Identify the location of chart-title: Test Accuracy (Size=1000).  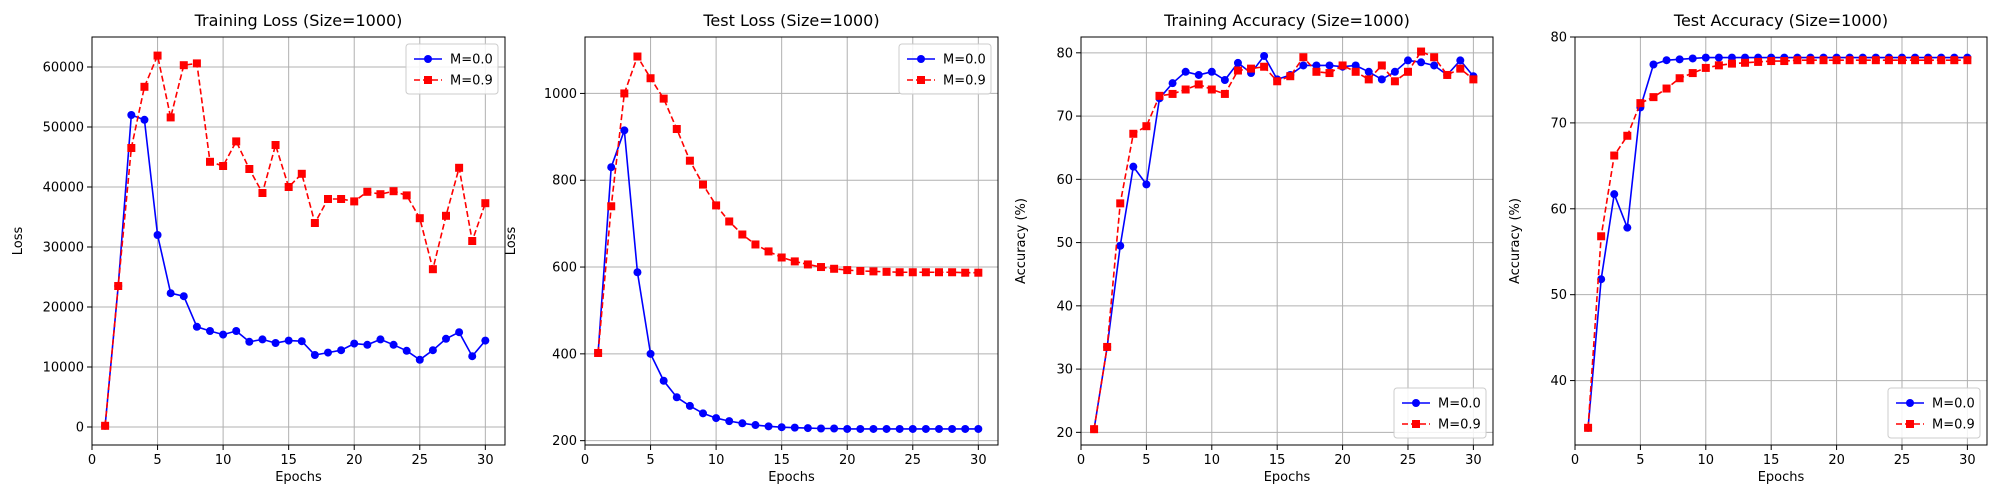
(1780, 20).